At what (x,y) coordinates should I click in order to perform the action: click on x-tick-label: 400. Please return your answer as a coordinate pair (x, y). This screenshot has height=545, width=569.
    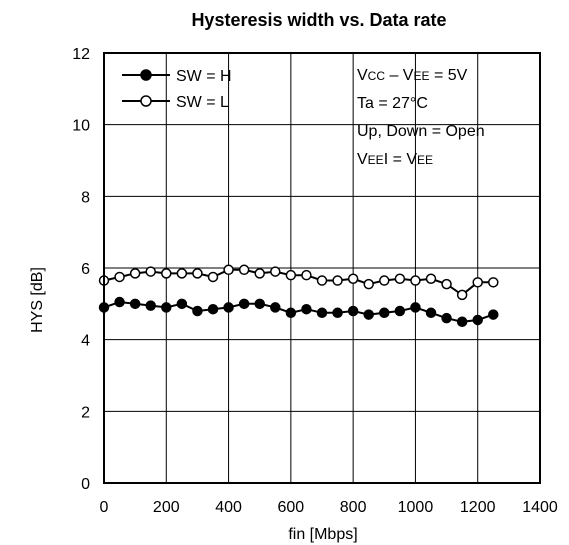
    Looking at the image, I should click on (228, 507).